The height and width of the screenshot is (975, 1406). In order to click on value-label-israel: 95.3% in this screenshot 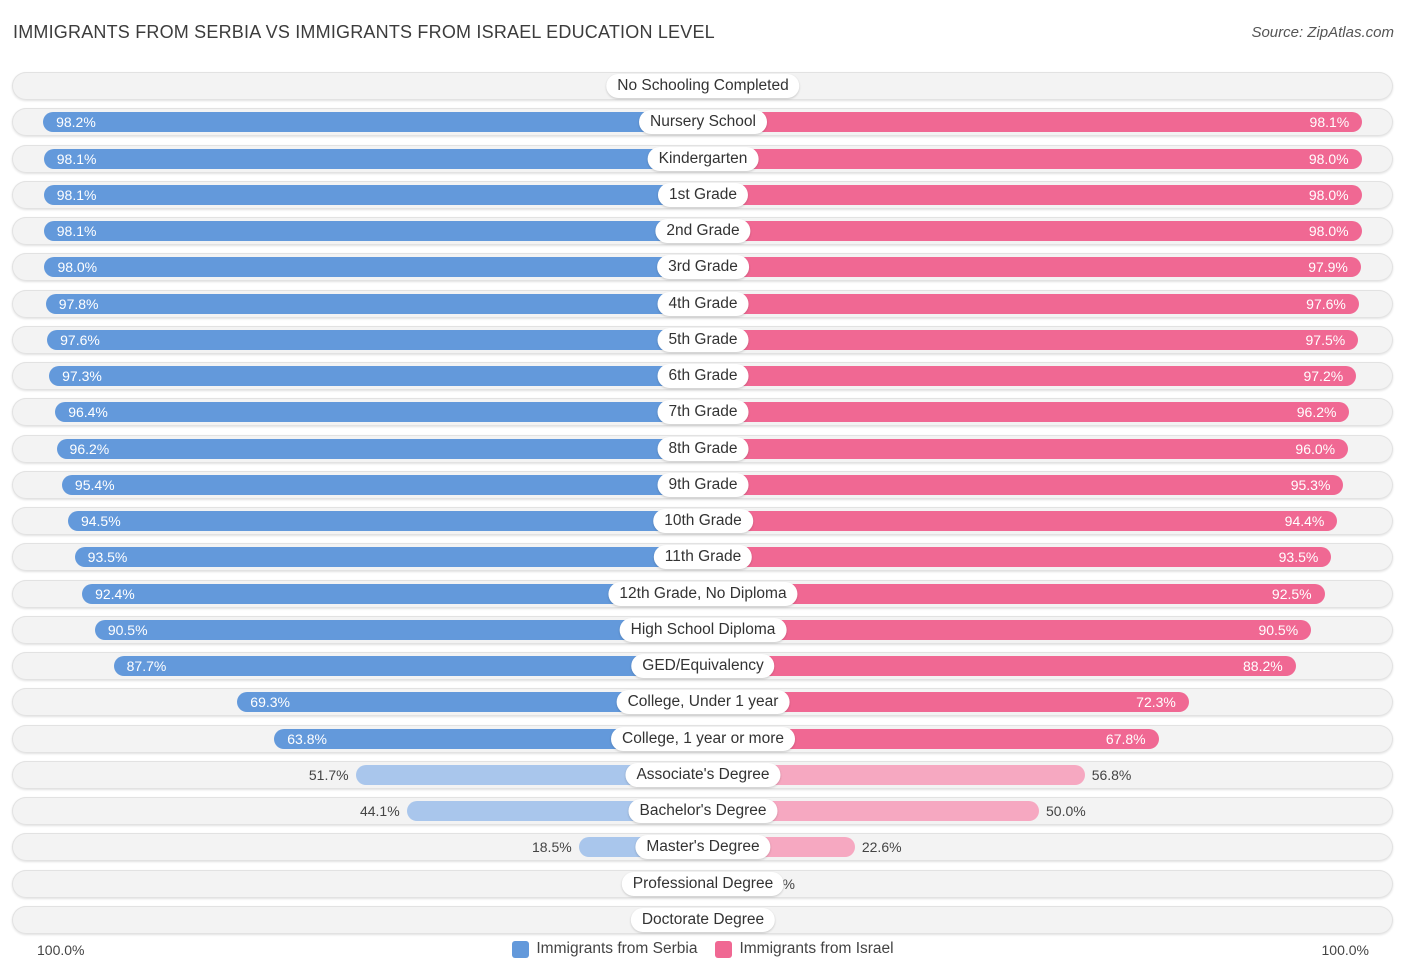, I will do `click(1310, 484)`.